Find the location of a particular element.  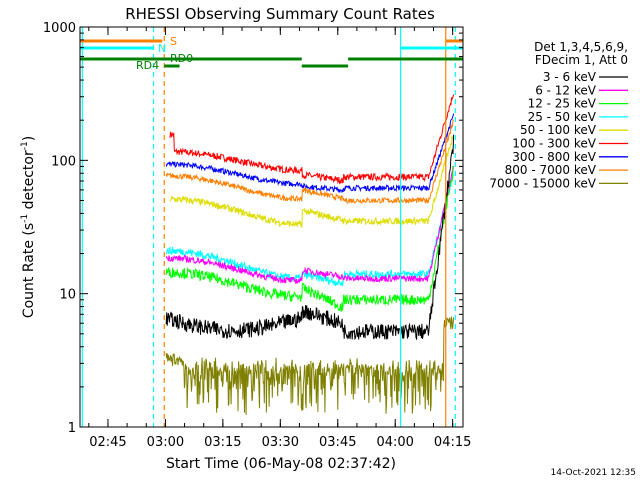

y-axis-label: Count Rate (s-1 detector-1) is located at coordinates (28, 227).